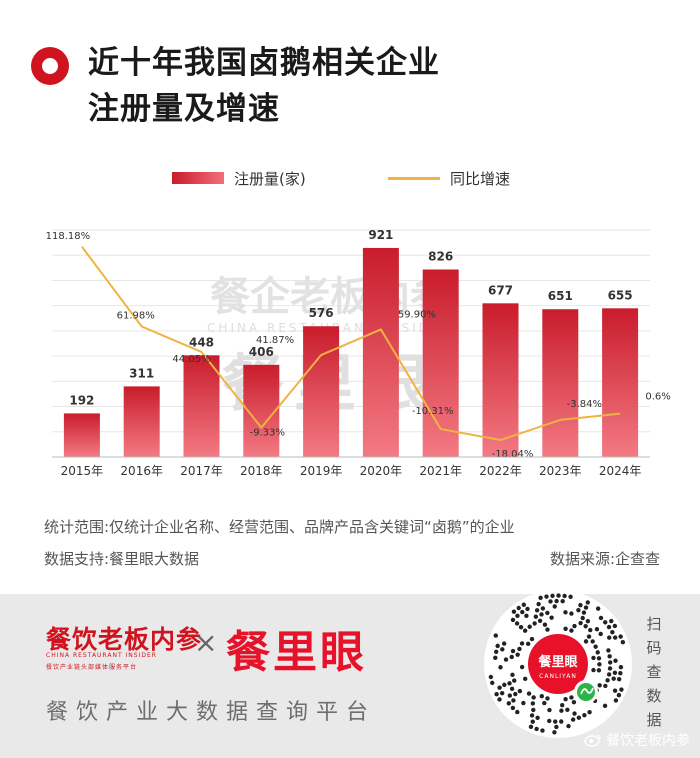 The image size is (700, 758). What do you see at coordinates (264, 86) in the screenshot?
I see `page-title: 近十年我国卤鹅相关企业 注册量及增速` at bounding box center [264, 86].